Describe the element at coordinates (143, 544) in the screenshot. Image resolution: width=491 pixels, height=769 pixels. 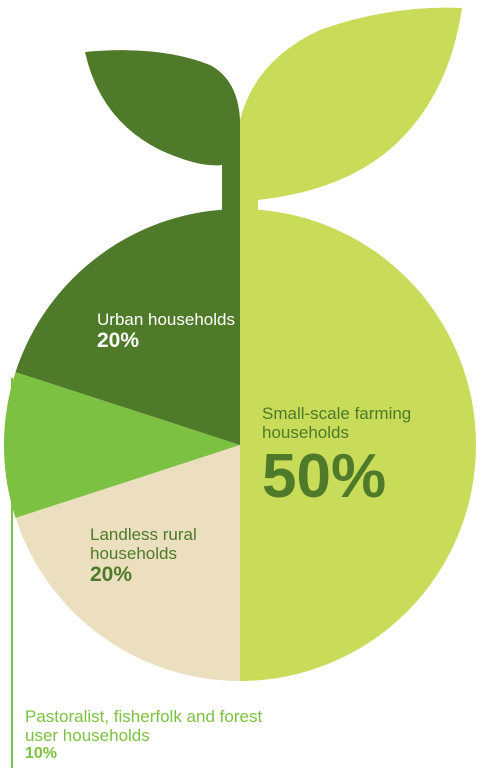
I see `category-name: Landless rural households` at that location.